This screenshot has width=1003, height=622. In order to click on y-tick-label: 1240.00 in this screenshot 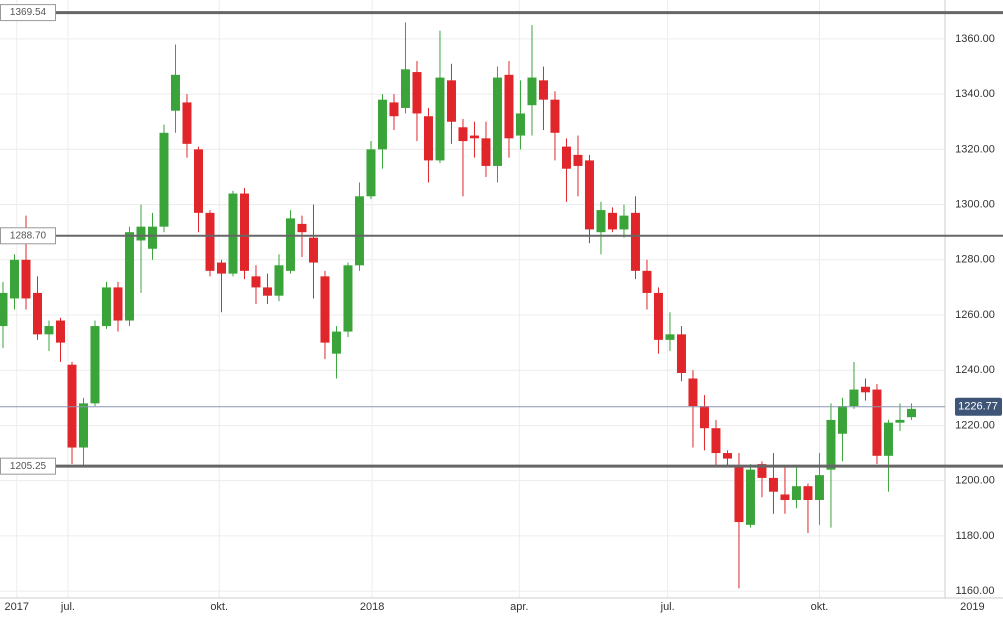, I will do `click(975, 370)`.